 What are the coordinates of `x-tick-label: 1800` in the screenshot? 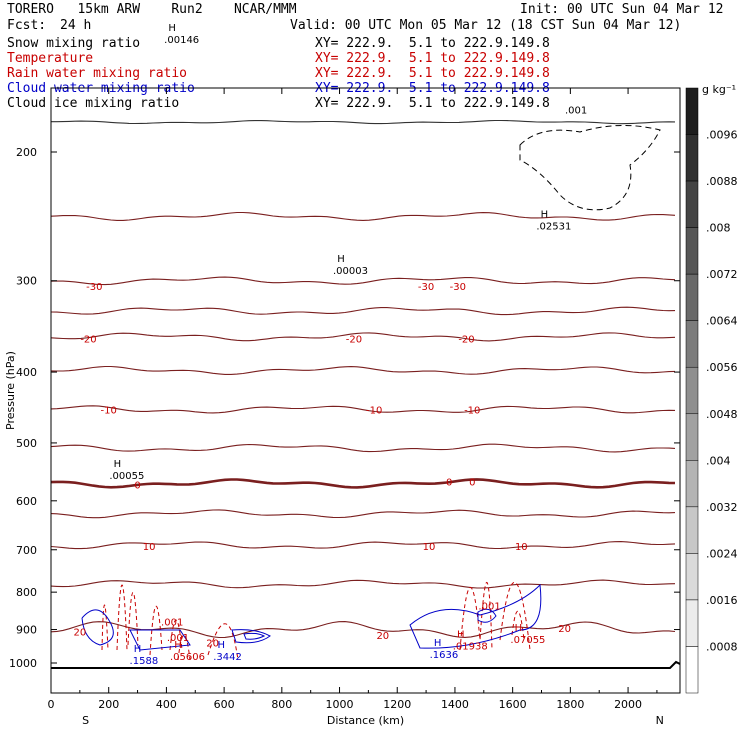 It's located at (570, 704).